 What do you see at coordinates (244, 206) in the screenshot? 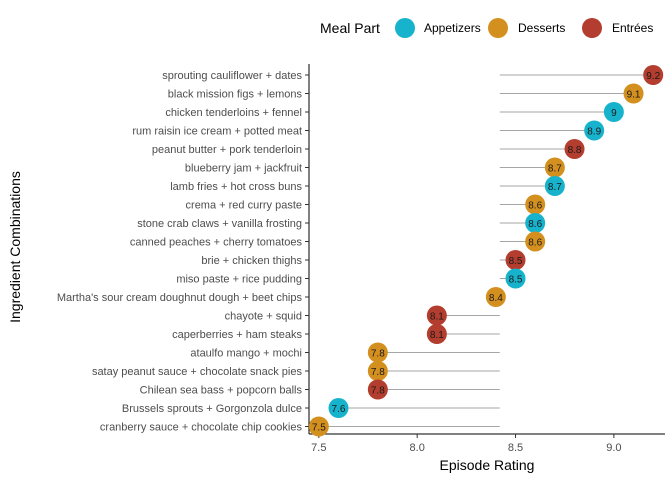
I see `y-tick-label: crema + red curry paste` at bounding box center [244, 206].